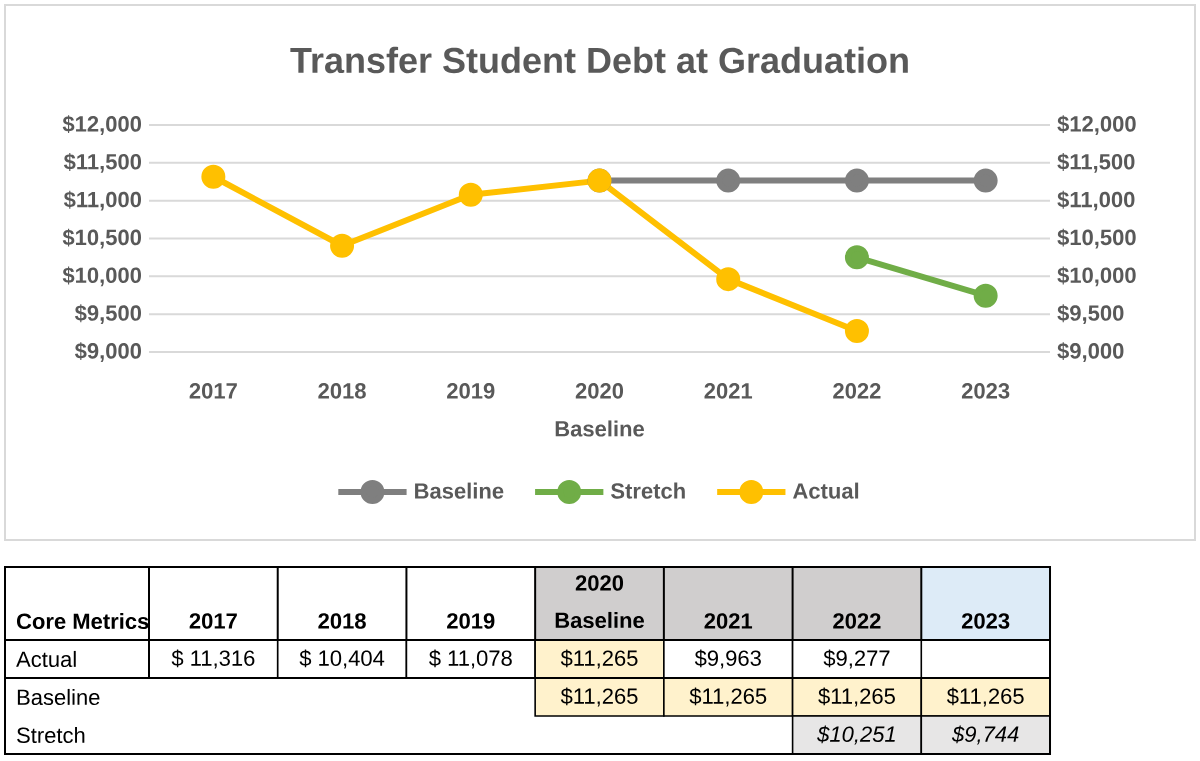 Image resolution: width=1200 pixels, height=761 pixels. What do you see at coordinates (1090, 352) in the screenshot?
I see `y2-tick-label: $9,000` at bounding box center [1090, 352].